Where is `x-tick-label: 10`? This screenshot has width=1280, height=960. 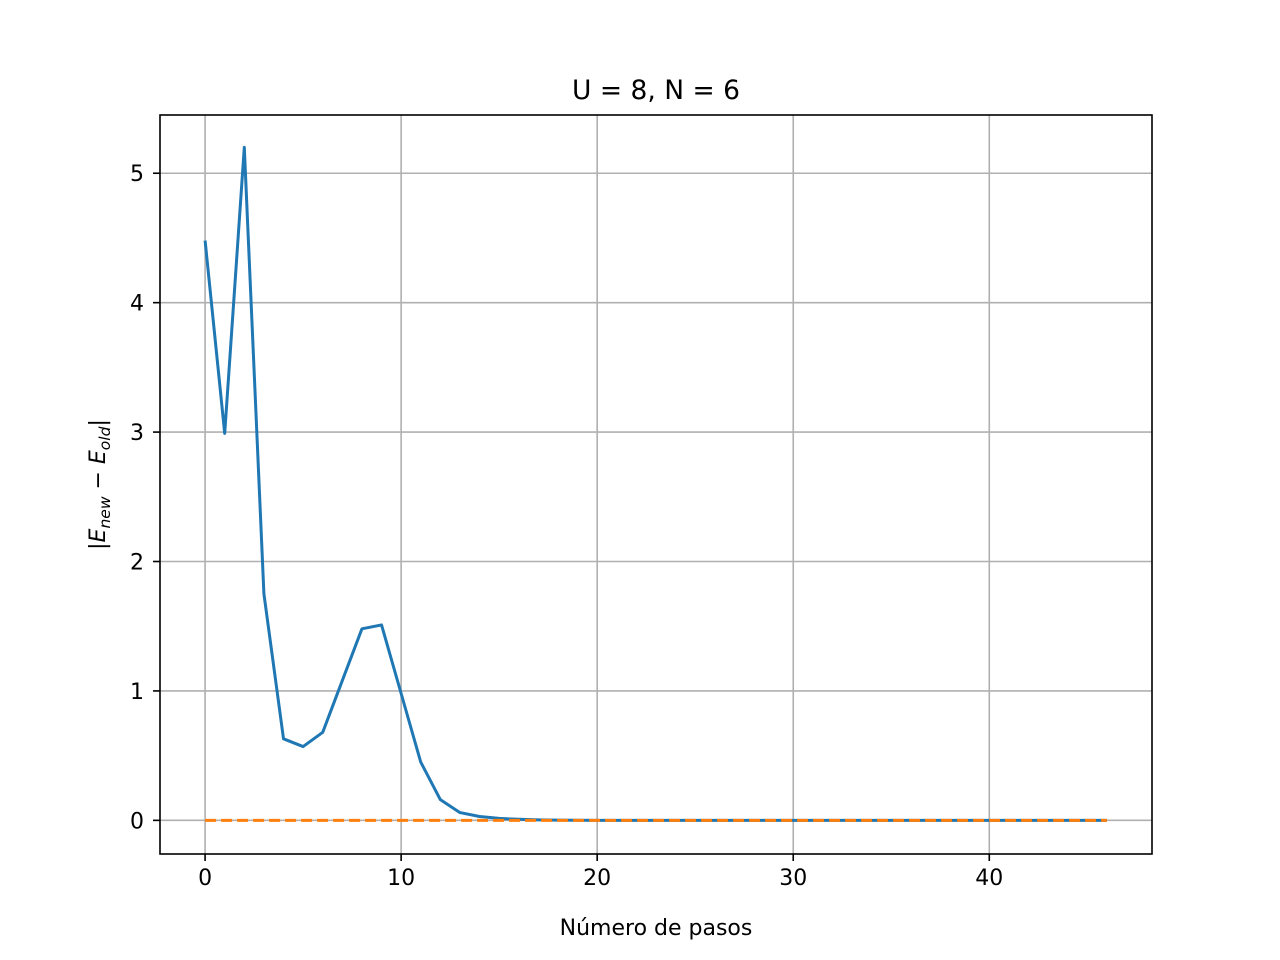
x-tick-label: 10 is located at coordinates (401, 878).